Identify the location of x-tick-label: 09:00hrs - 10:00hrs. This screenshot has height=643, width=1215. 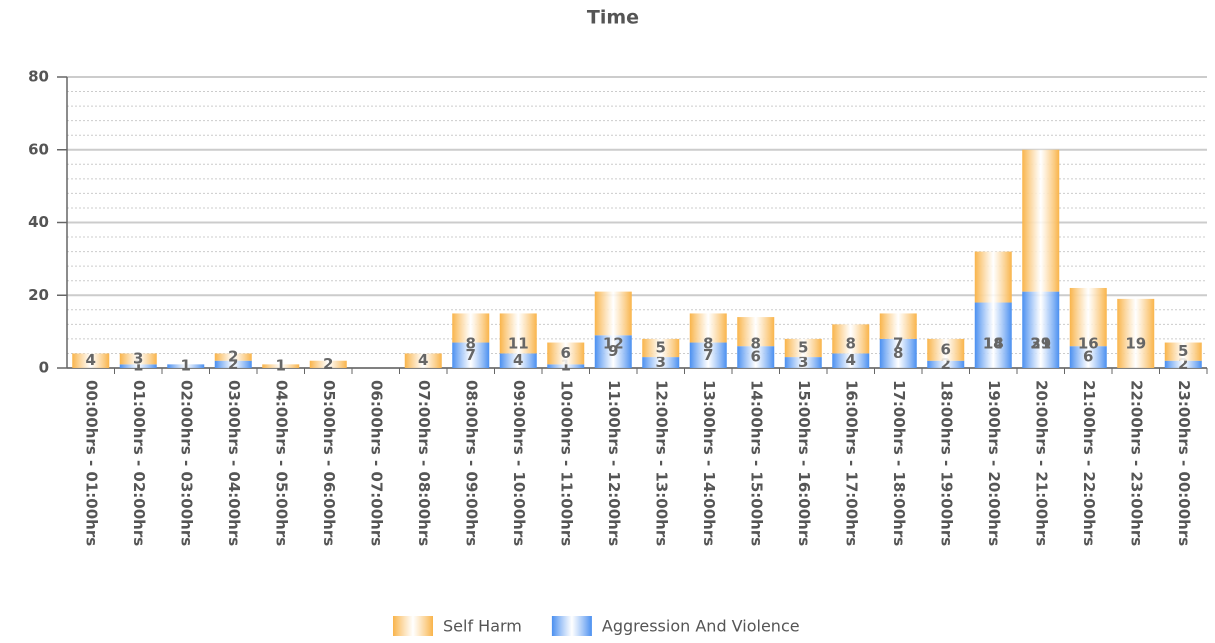
(519, 463).